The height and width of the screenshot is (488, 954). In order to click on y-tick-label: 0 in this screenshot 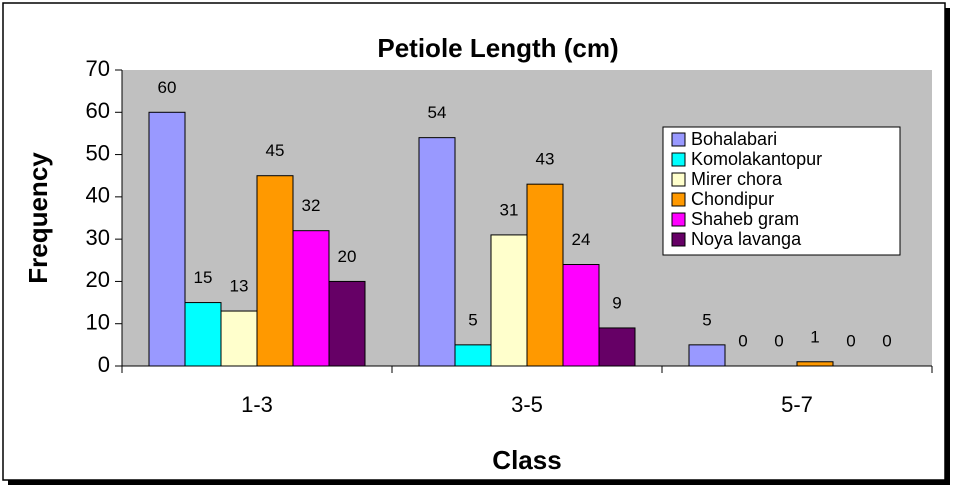, I will do `click(104, 364)`.